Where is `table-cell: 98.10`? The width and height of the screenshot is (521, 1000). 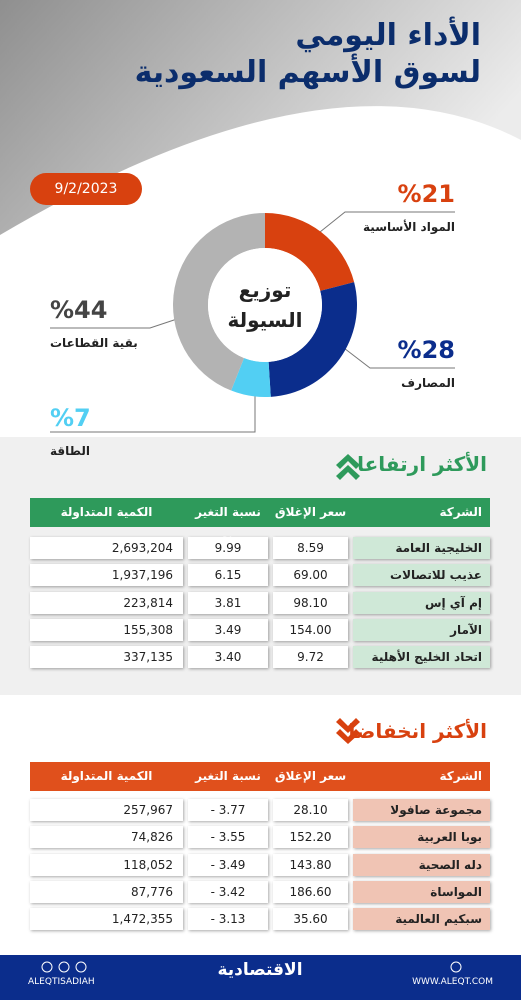 table-cell: 98.10 is located at coordinates (310, 602).